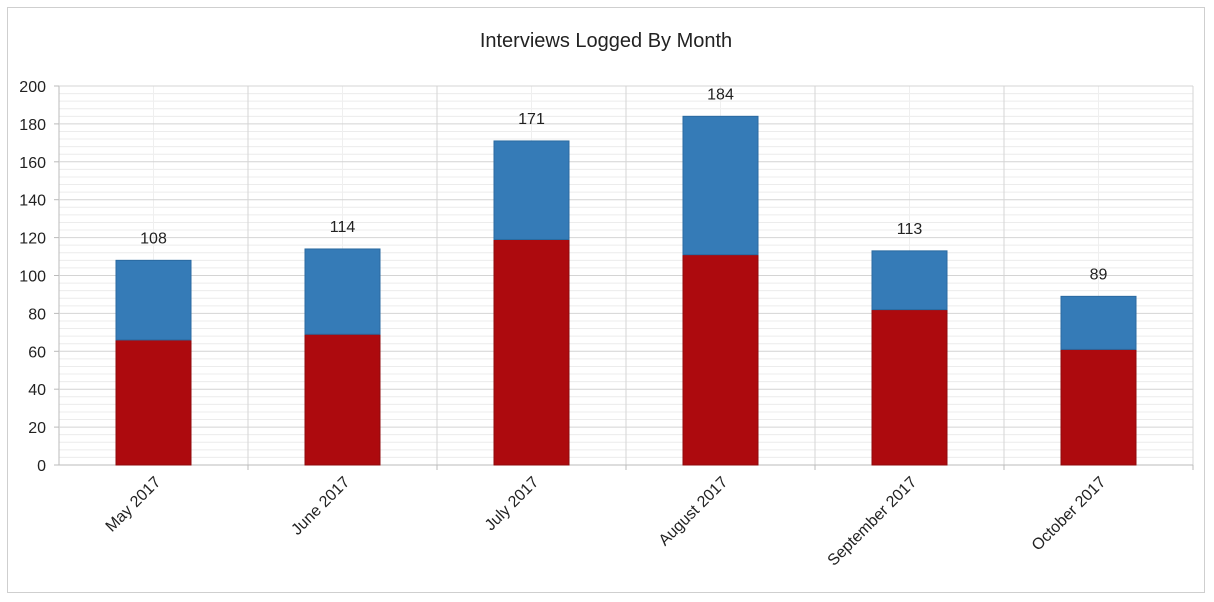 The width and height of the screenshot is (1214, 602). Describe the element at coordinates (37, 314) in the screenshot. I see `y-tick-label: 80` at that location.